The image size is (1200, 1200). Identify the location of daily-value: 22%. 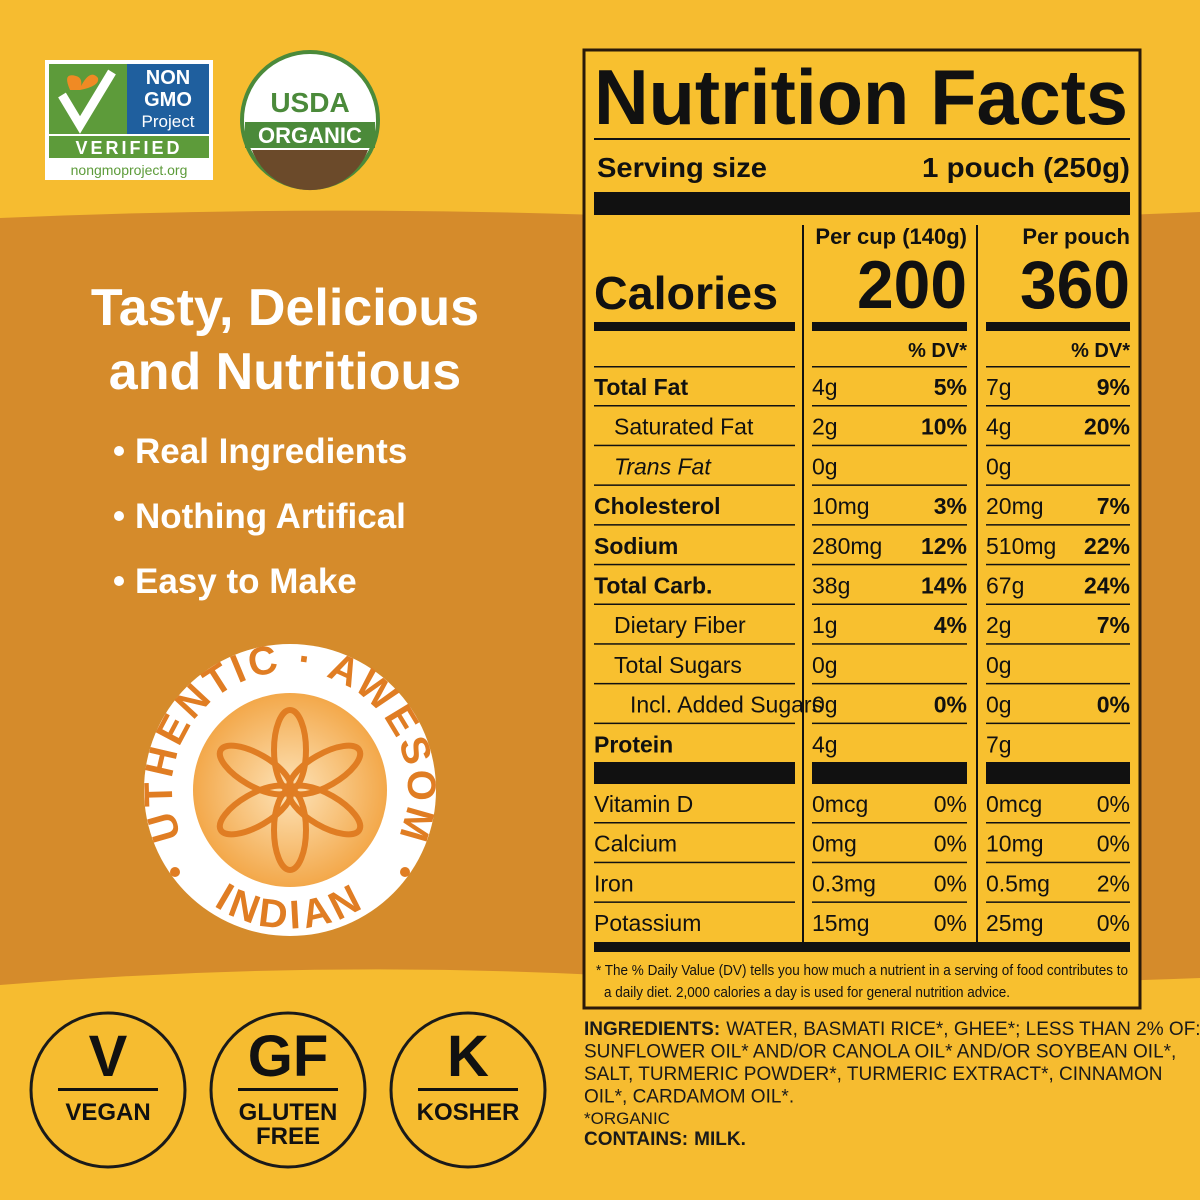
(1107, 546).